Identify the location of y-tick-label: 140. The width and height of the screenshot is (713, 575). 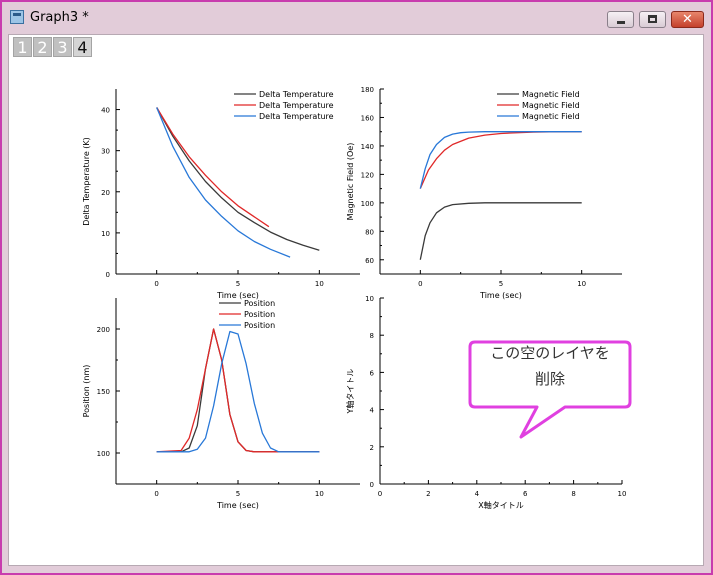
(367, 147).